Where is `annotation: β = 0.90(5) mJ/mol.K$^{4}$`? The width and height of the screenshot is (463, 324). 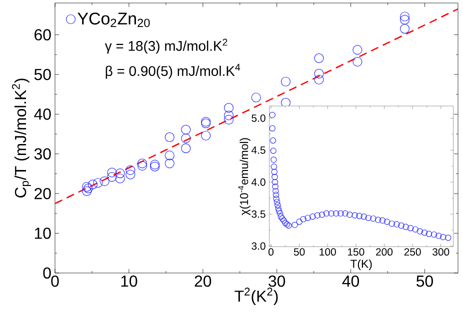
annotation: β = 0.90(5) mJ/mol.K$^{4}$ is located at coordinates (173, 71).